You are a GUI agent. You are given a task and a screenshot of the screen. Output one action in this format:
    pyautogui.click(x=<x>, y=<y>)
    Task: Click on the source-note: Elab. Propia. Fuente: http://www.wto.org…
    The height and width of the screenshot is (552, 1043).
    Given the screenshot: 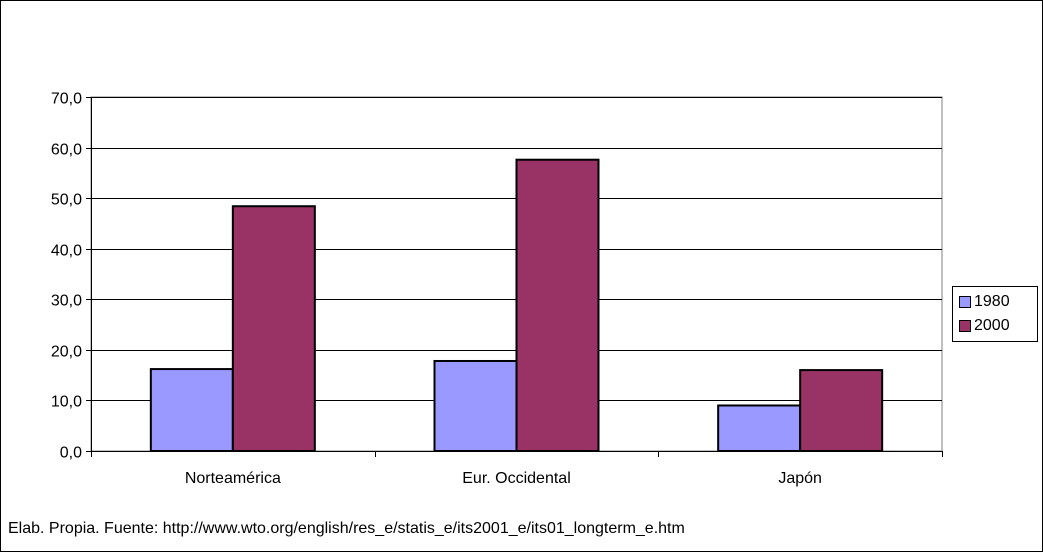 What is the action you would take?
    pyautogui.click(x=346, y=528)
    